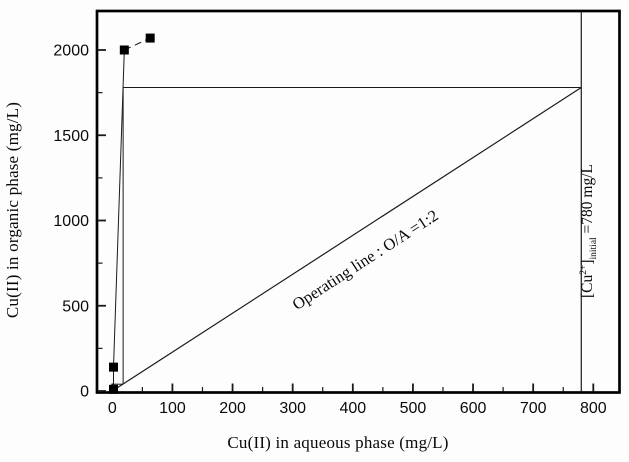 The width and height of the screenshot is (629, 462). Describe the element at coordinates (172, 408) in the screenshot. I see `x-tick-label: 100` at that location.